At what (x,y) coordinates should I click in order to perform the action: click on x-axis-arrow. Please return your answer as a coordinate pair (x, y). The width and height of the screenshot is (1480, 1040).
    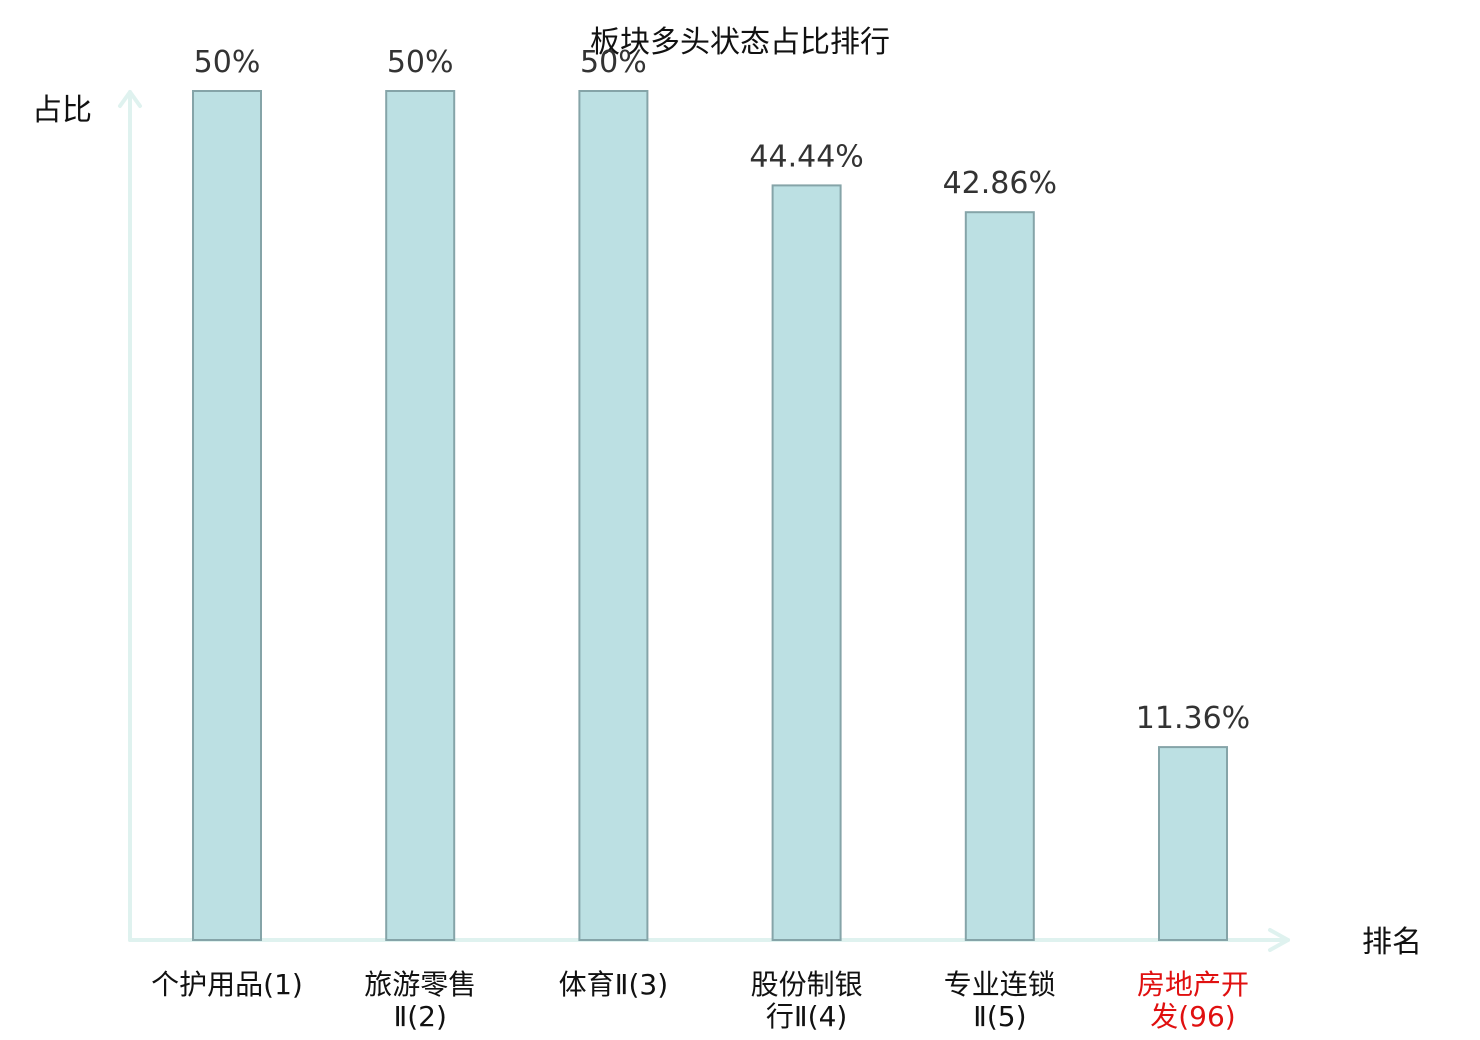
    Looking at the image, I should click on (1279, 940).